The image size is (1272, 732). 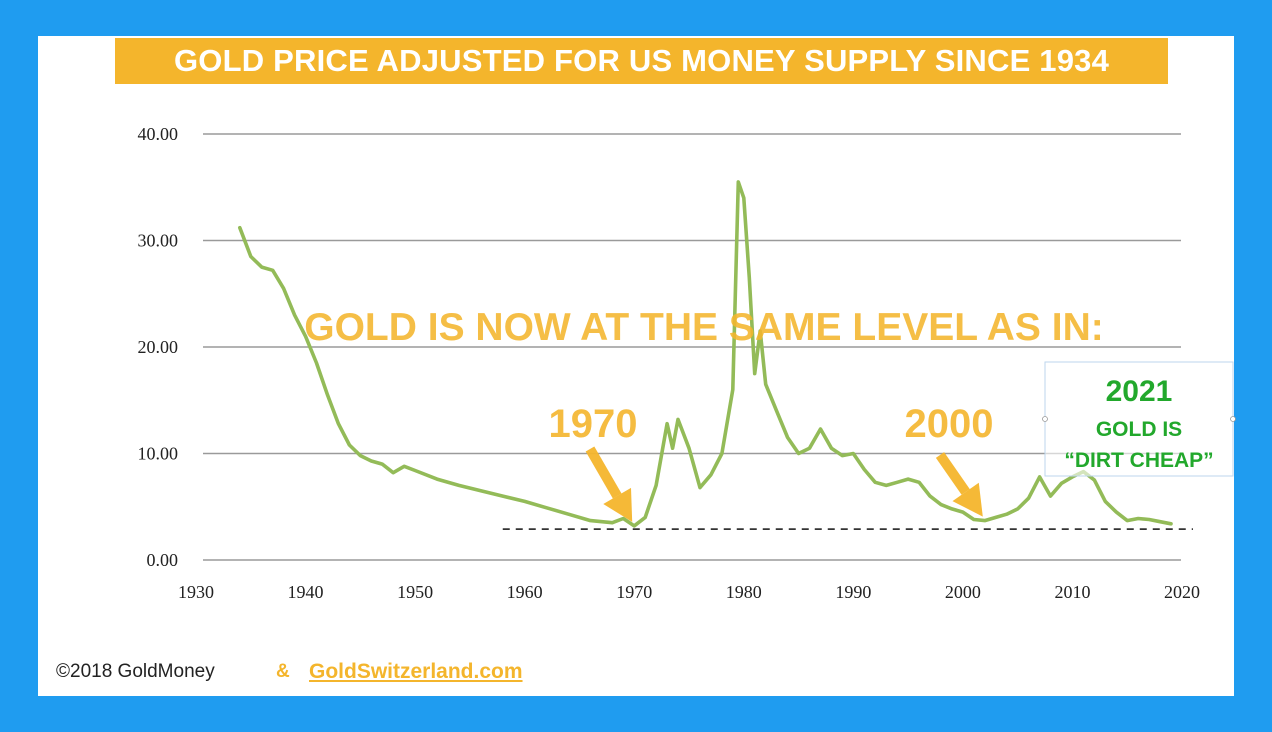 What do you see at coordinates (744, 592) in the screenshot?
I see `x-tick-label: 1980` at bounding box center [744, 592].